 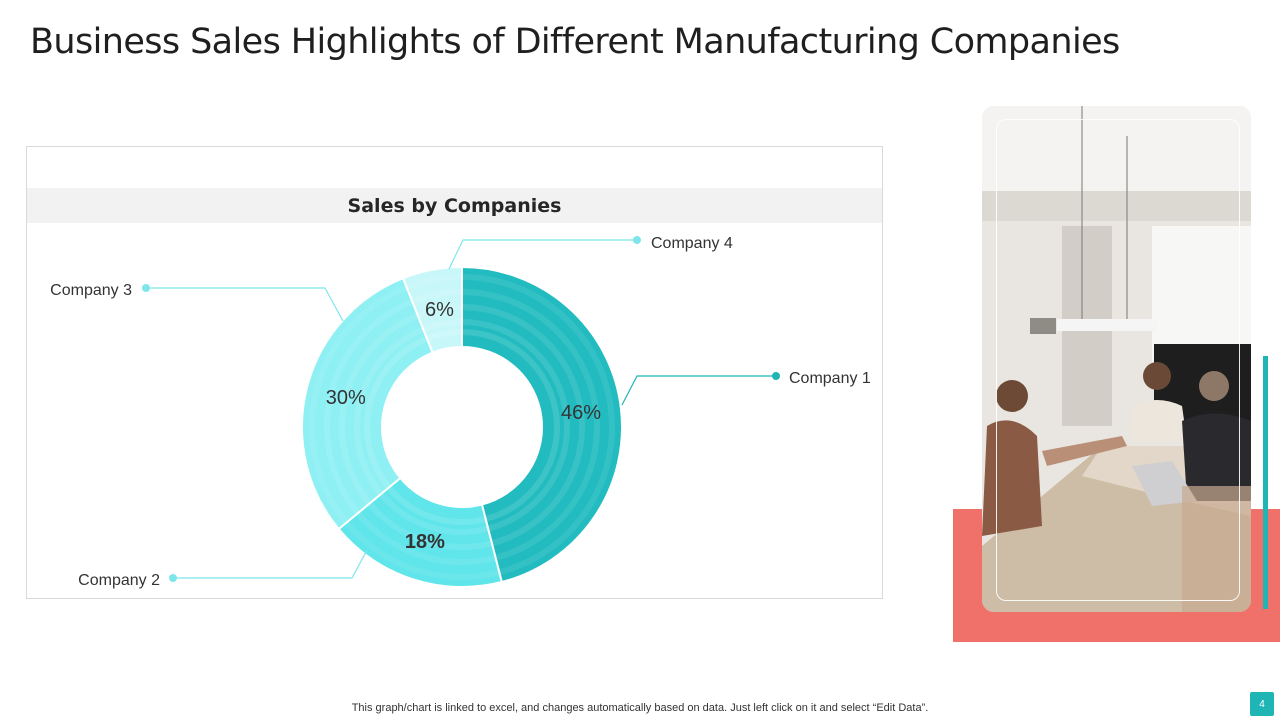 I want to click on meeting-photo, so click(x=1116, y=359).